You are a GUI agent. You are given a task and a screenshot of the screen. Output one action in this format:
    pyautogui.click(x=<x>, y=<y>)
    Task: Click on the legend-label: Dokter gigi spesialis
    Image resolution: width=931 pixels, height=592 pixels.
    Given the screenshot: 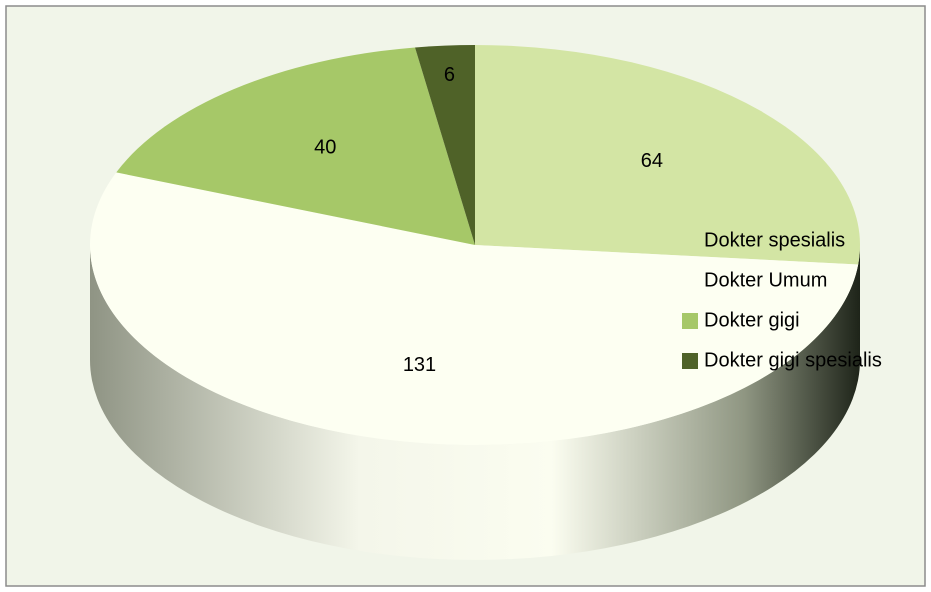 What is the action you would take?
    pyautogui.click(x=793, y=360)
    